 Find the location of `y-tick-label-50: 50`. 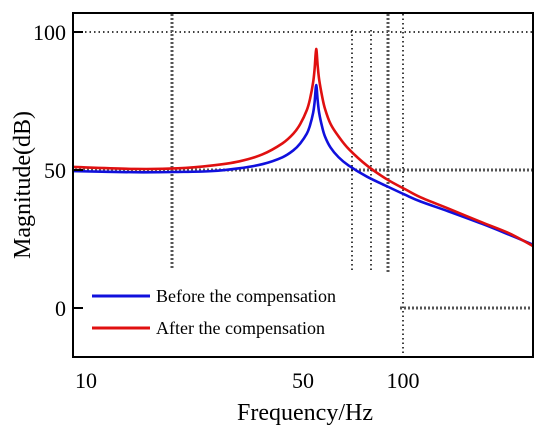

y-tick-label-50: 50 is located at coordinates (55, 170).